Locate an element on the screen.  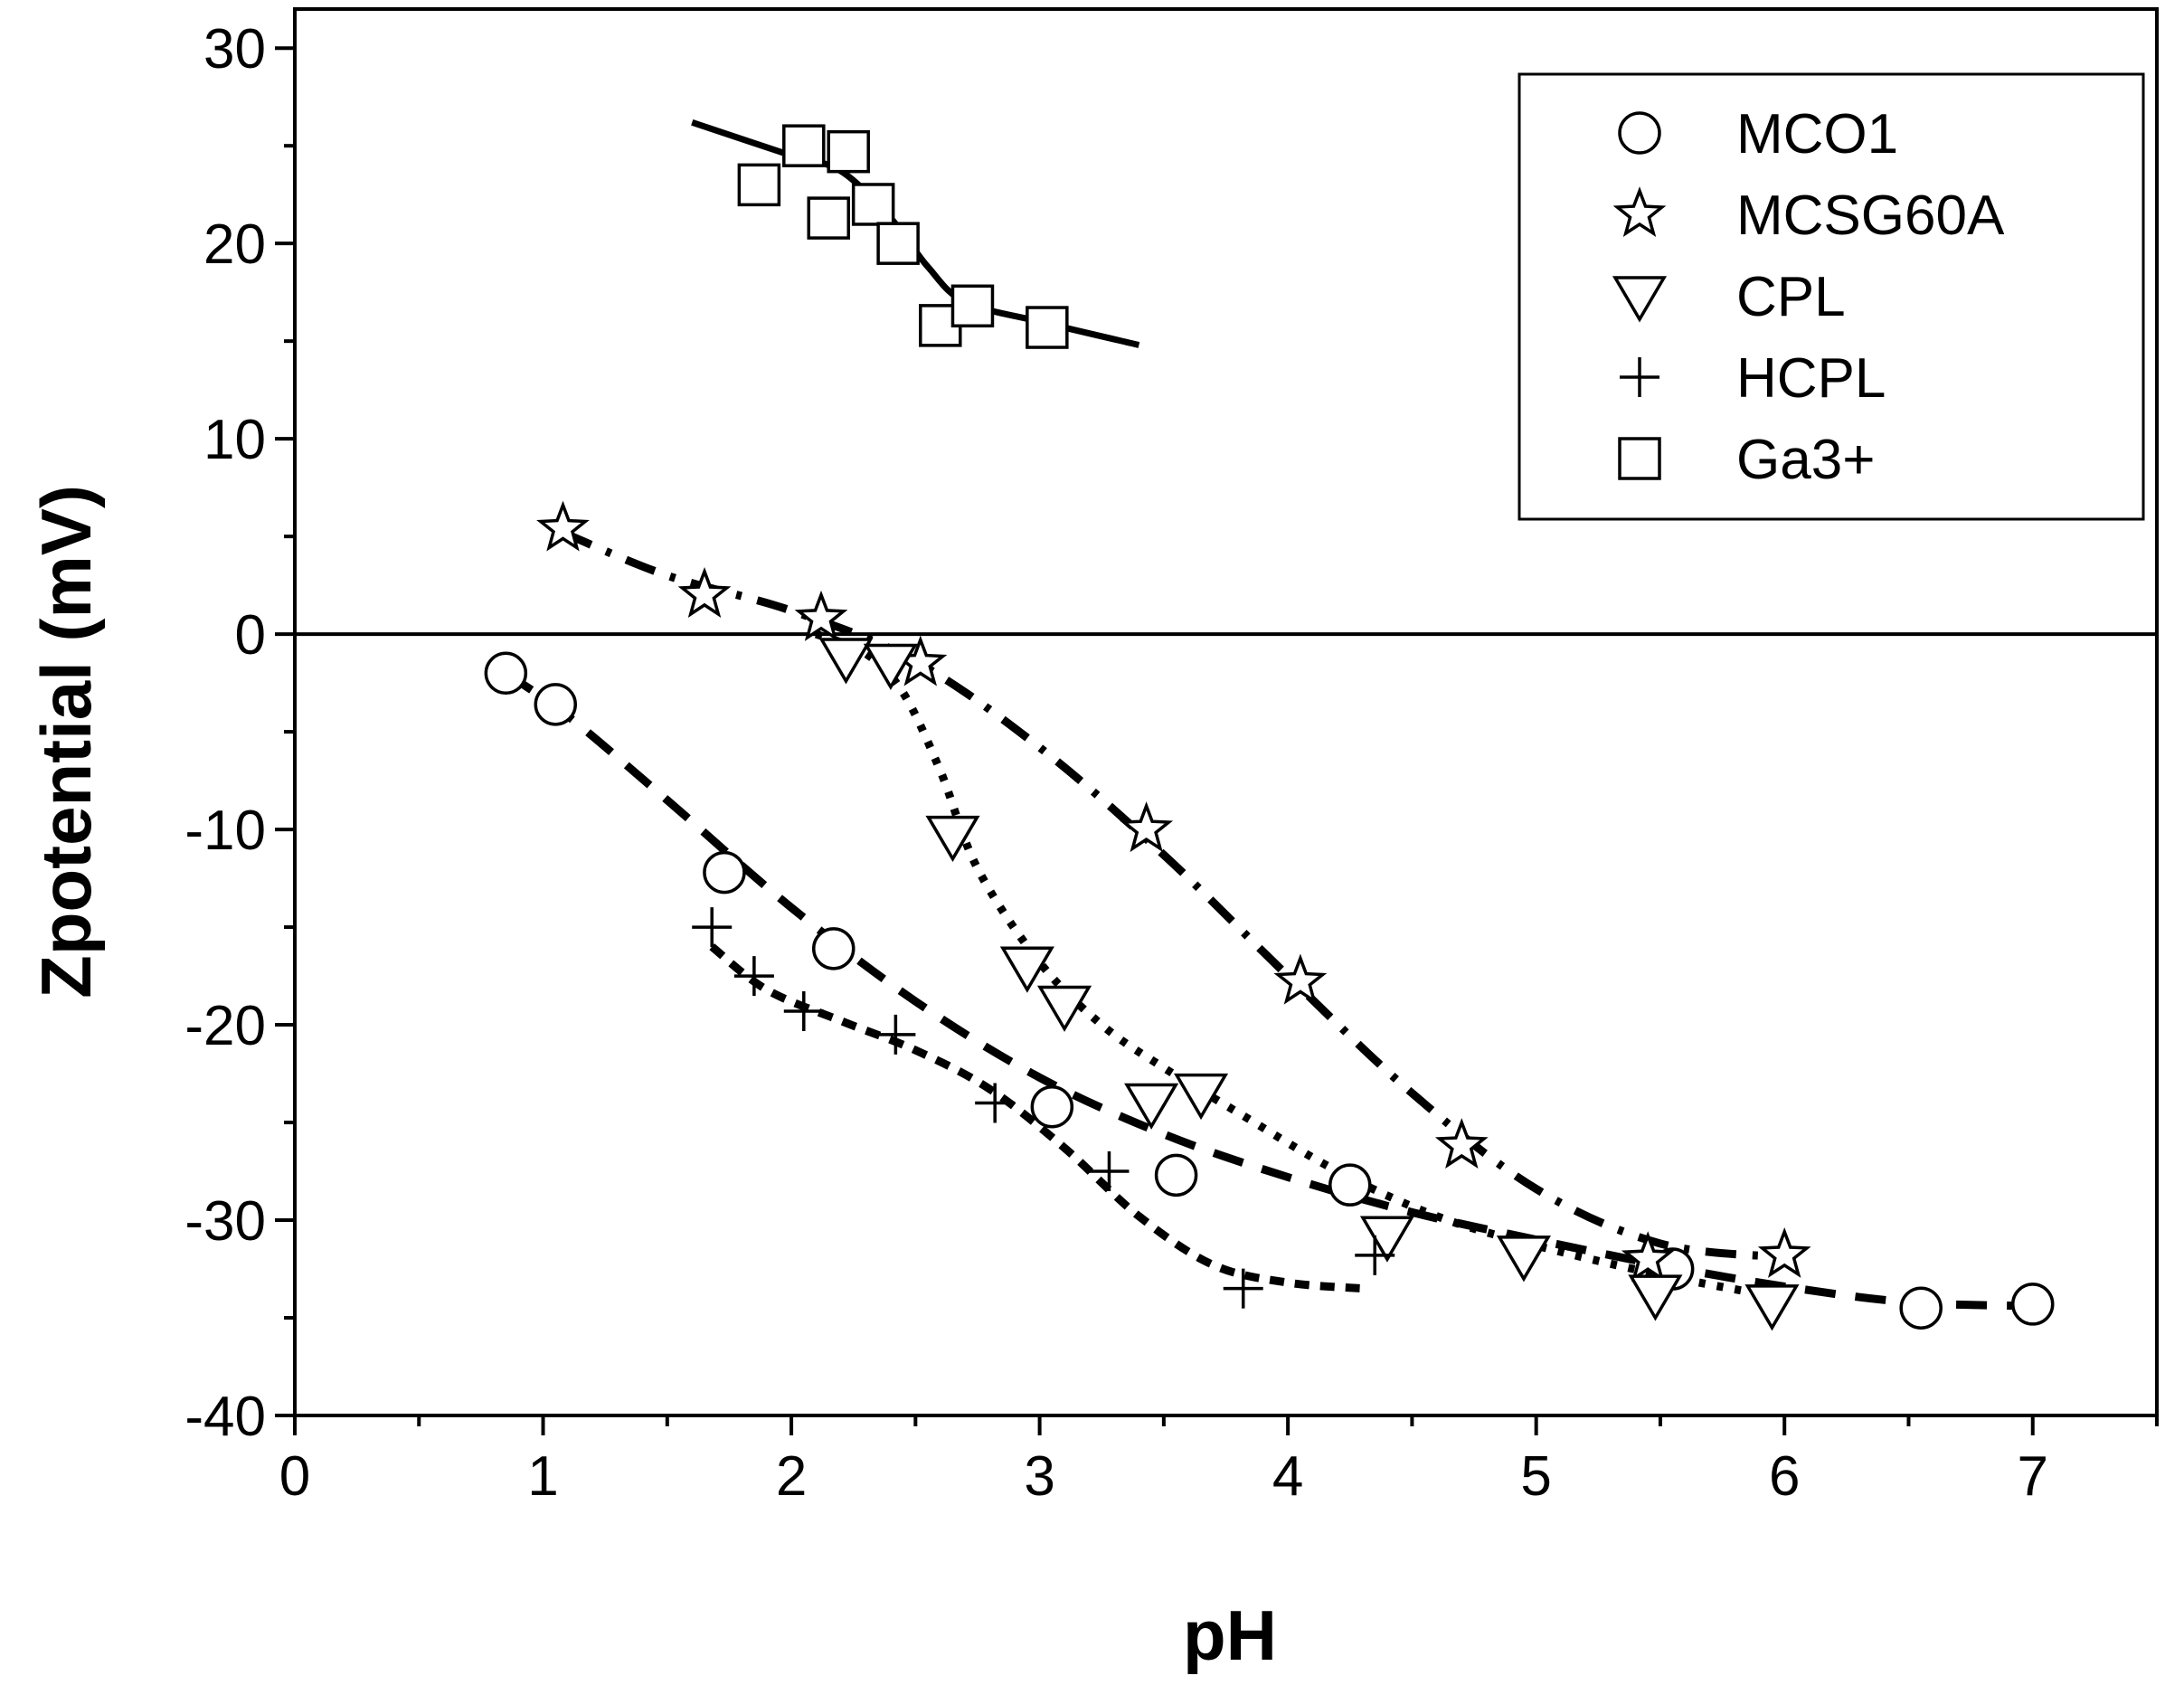
legend: MCO1 MCSG60A CPL HCPL Ga3+ is located at coordinates (1831, 296).